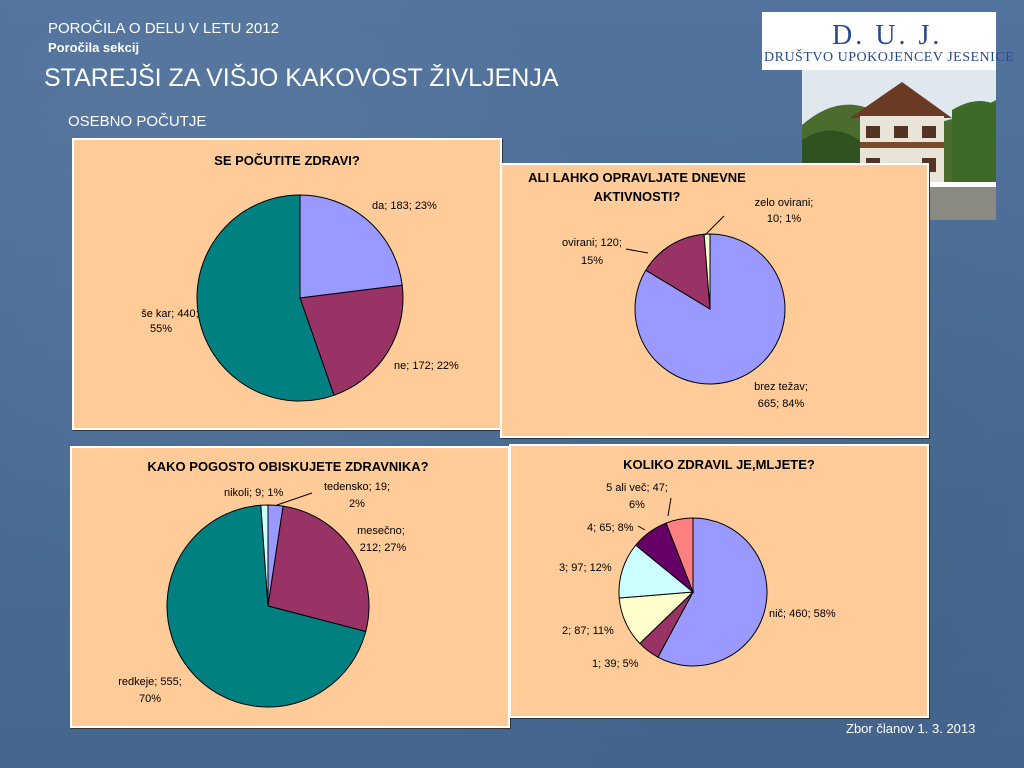  I want to click on slice-label-1: 1; 39; 5%, so click(615, 664).